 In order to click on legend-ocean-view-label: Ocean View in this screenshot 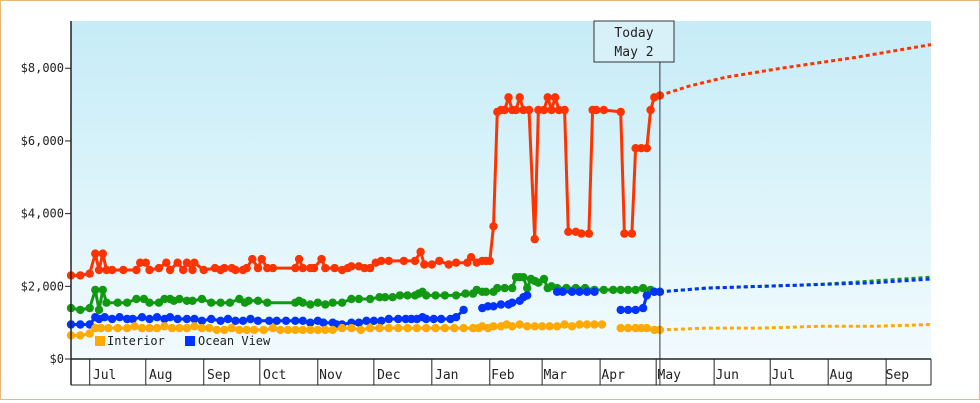, I will do `click(234, 341)`.